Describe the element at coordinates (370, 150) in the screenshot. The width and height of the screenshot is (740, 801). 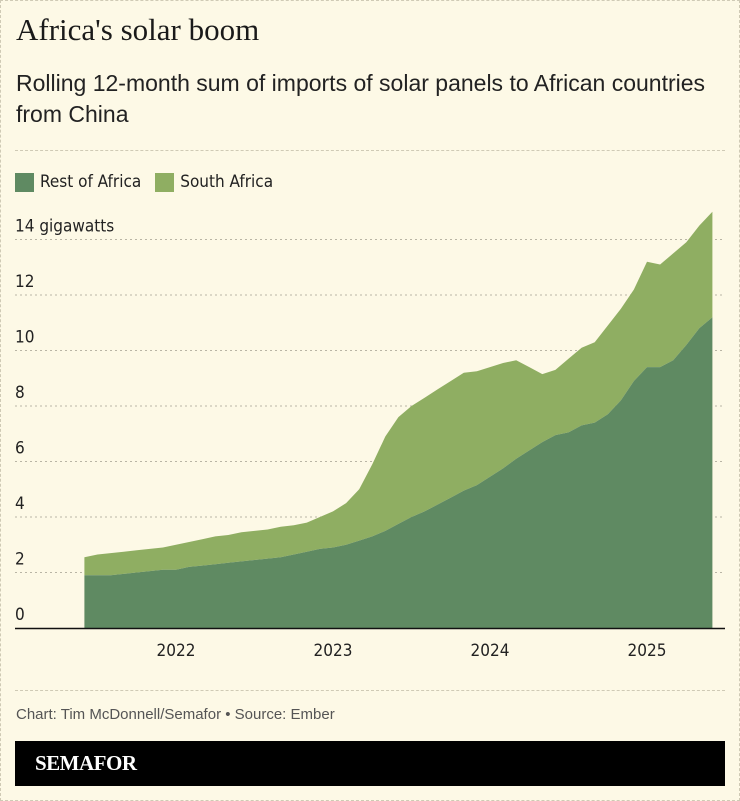
I see `divider-top` at that location.